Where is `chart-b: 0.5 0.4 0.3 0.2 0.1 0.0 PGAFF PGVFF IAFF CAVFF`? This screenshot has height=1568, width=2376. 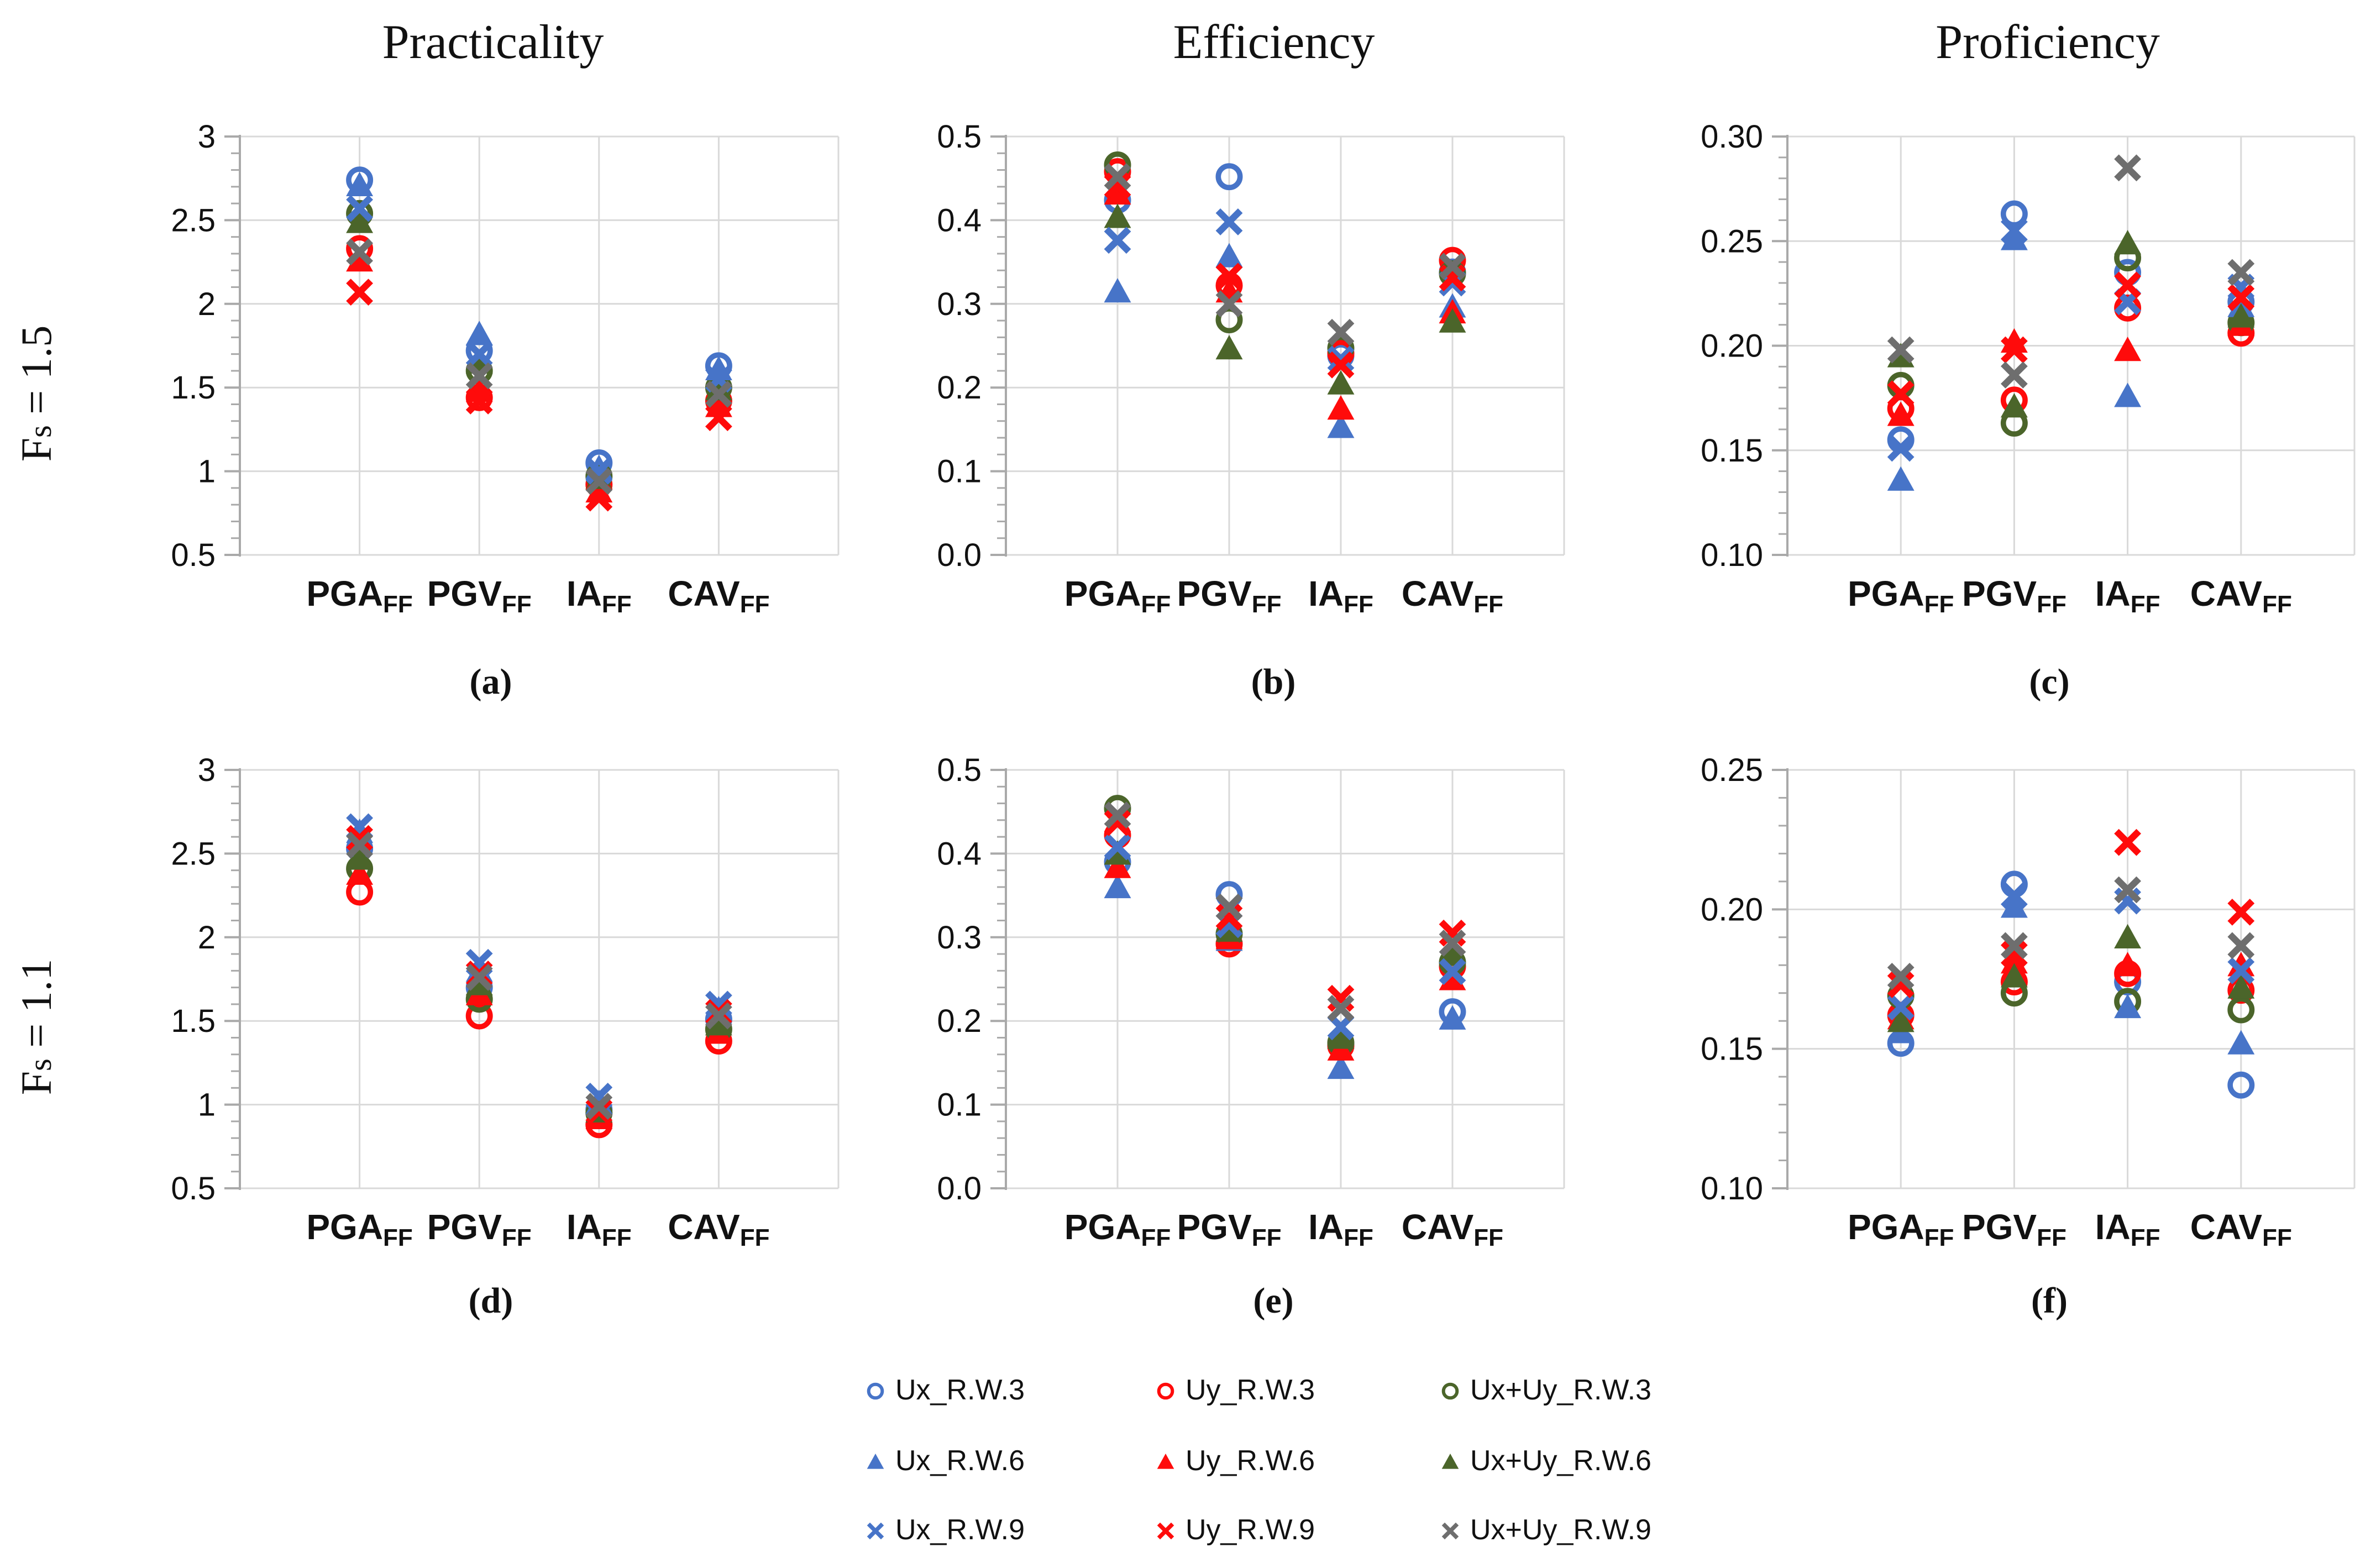 chart-b: 0.5 0.4 0.3 0.2 0.1 0.0 PGAFF PGVFF IAFF CAVFF is located at coordinates (1251, 368).